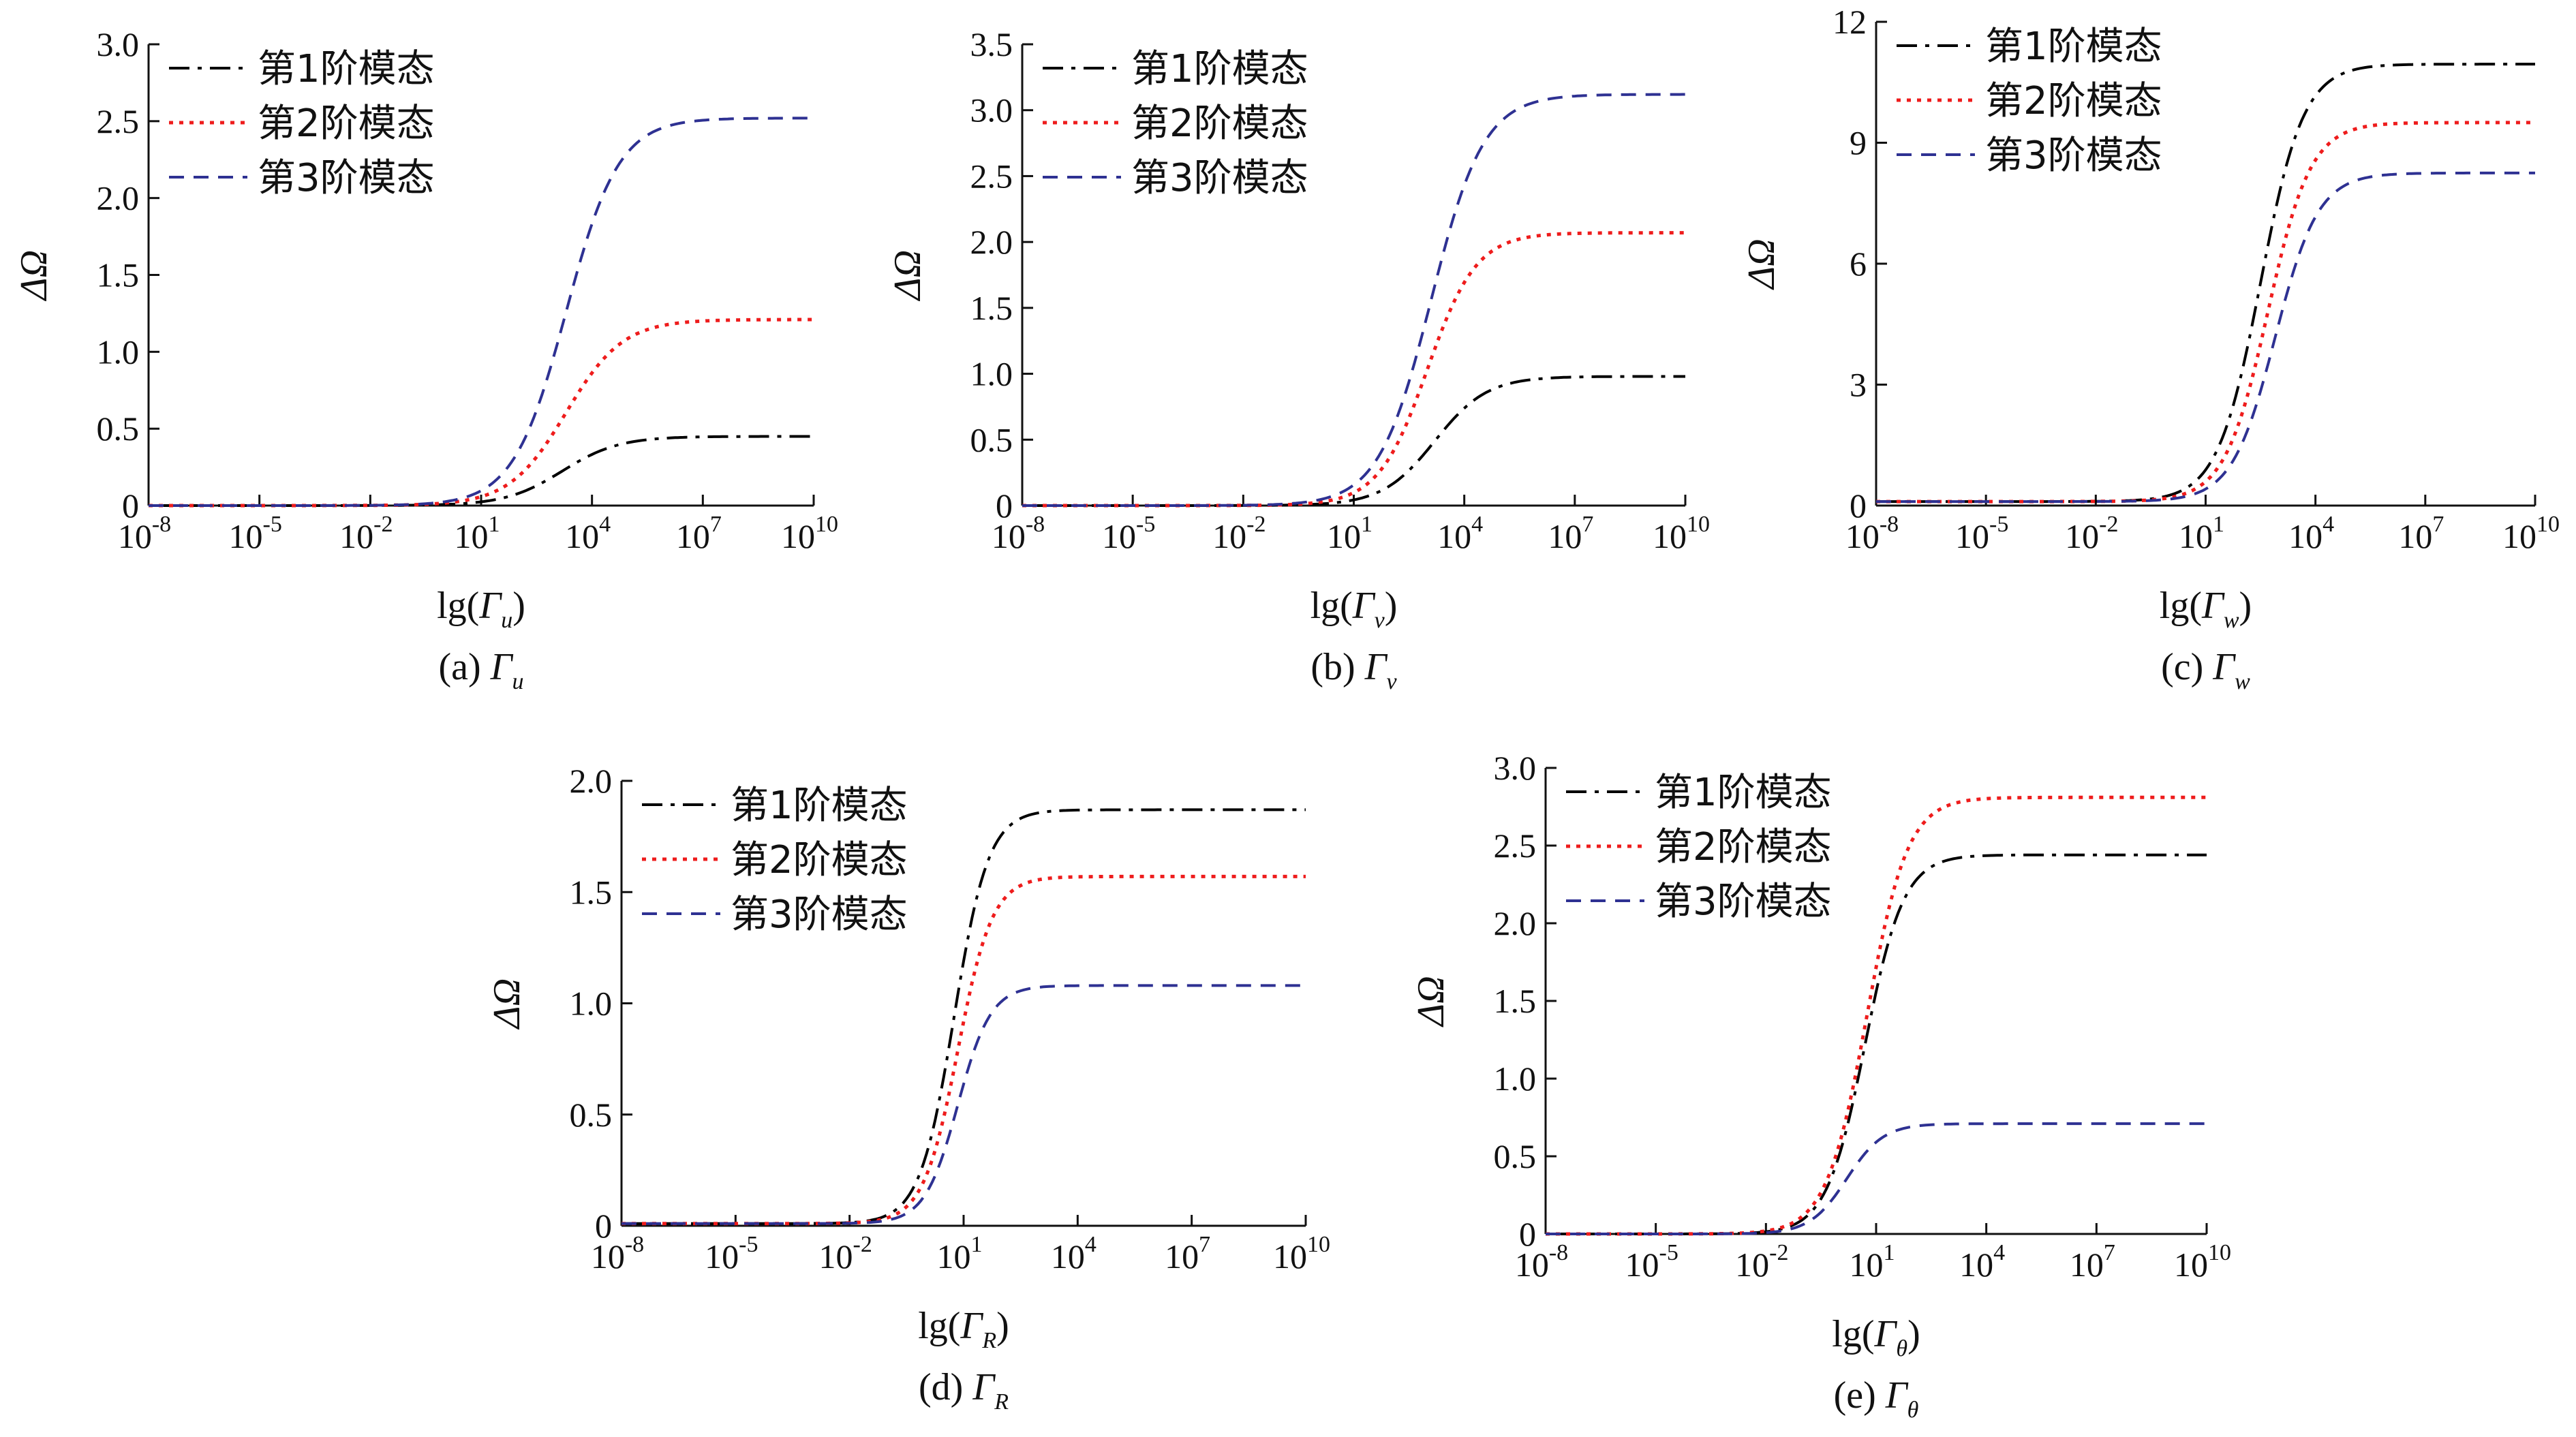 The height and width of the screenshot is (1437, 2576). I want to click on y-tick-label: 0.5, so click(992, 440).